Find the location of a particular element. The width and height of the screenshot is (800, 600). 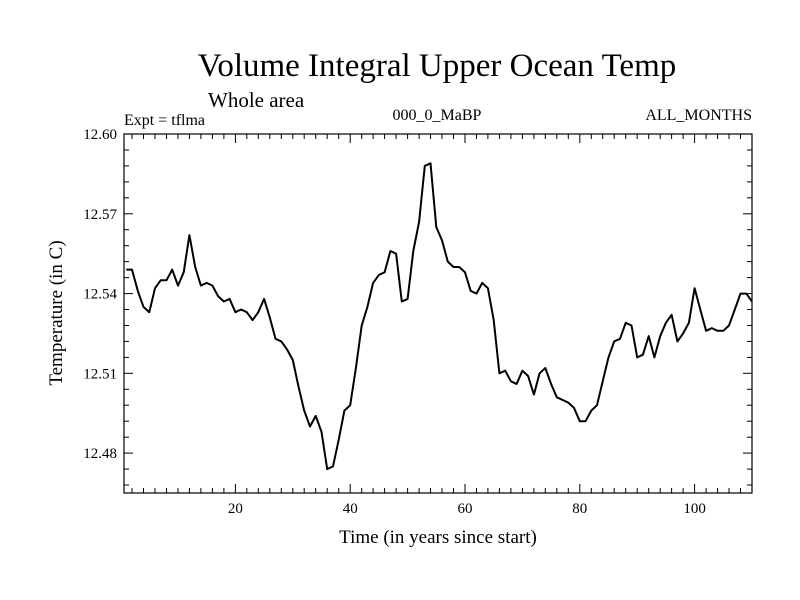

y-tick-label: 12.57 is located at coordinates (100, 215).